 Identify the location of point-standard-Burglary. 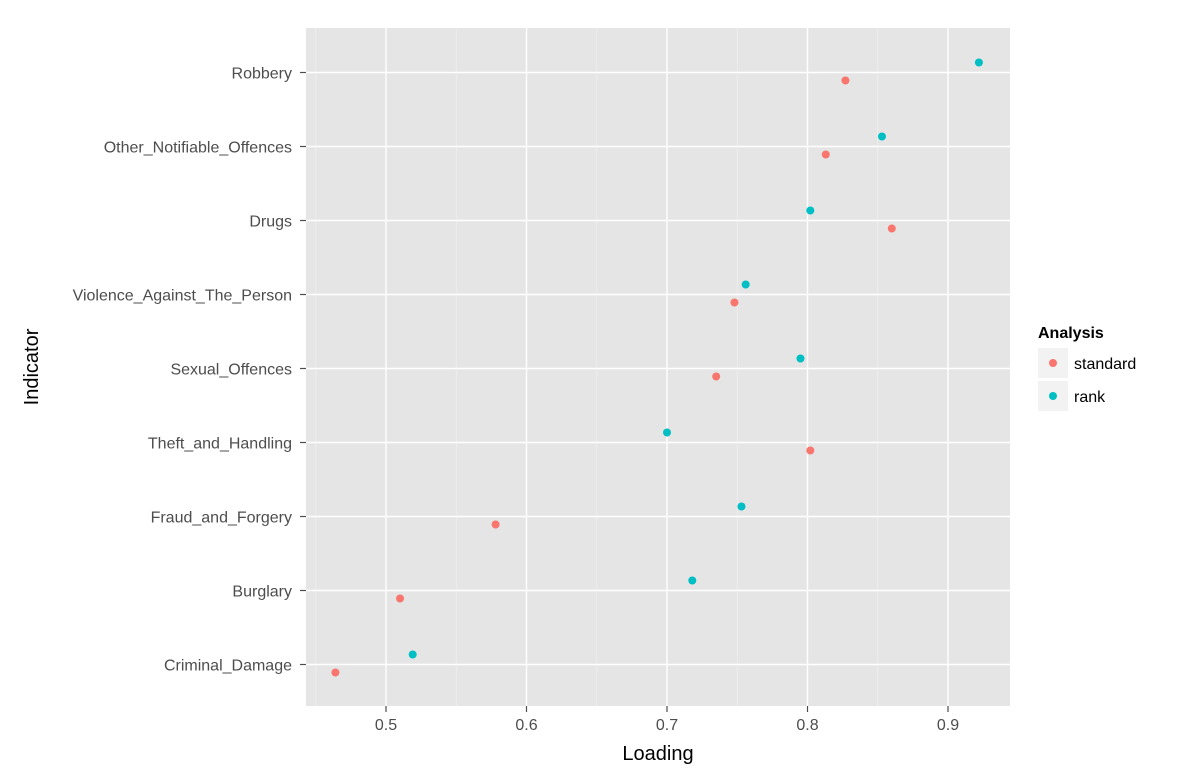
(400, 598).